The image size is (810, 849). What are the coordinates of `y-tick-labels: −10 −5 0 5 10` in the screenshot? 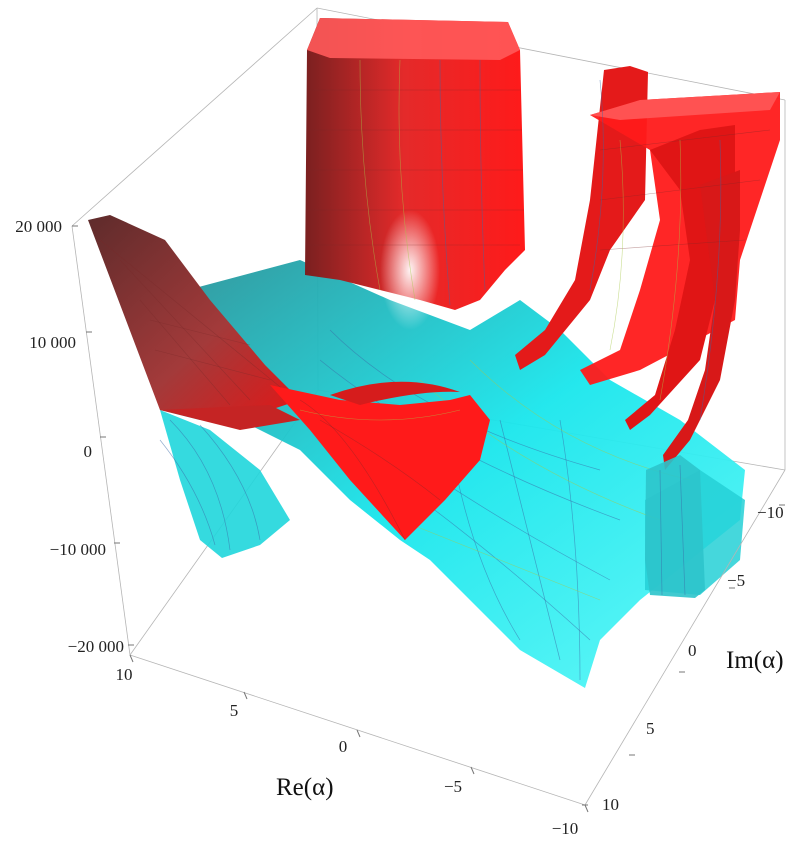 It's located at (693, 658).